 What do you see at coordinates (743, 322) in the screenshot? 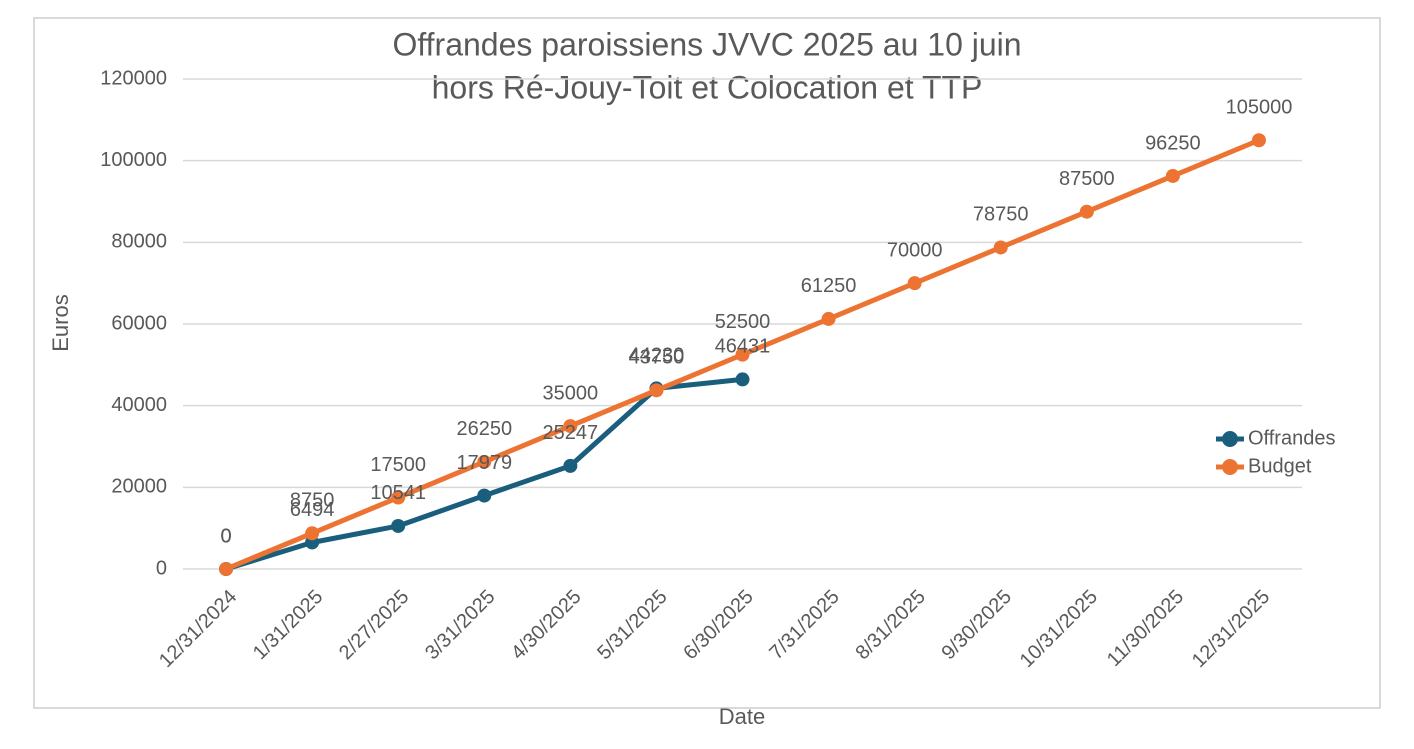
I see `data-label: 52500` at bounding box center [743, 322].